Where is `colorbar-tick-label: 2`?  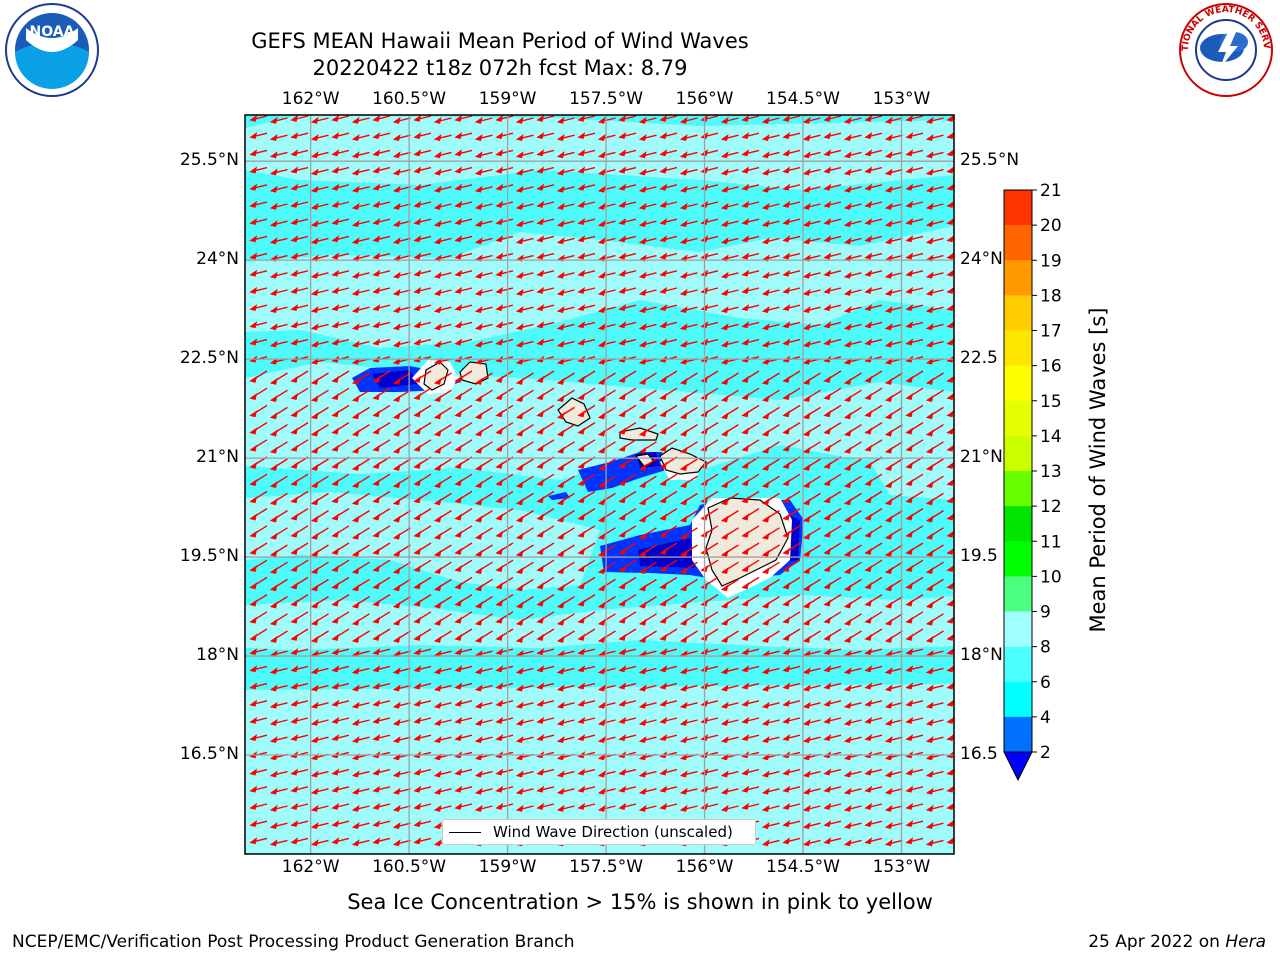 colorbar-tick-label: 2 is located at coordinates (1045, 753).